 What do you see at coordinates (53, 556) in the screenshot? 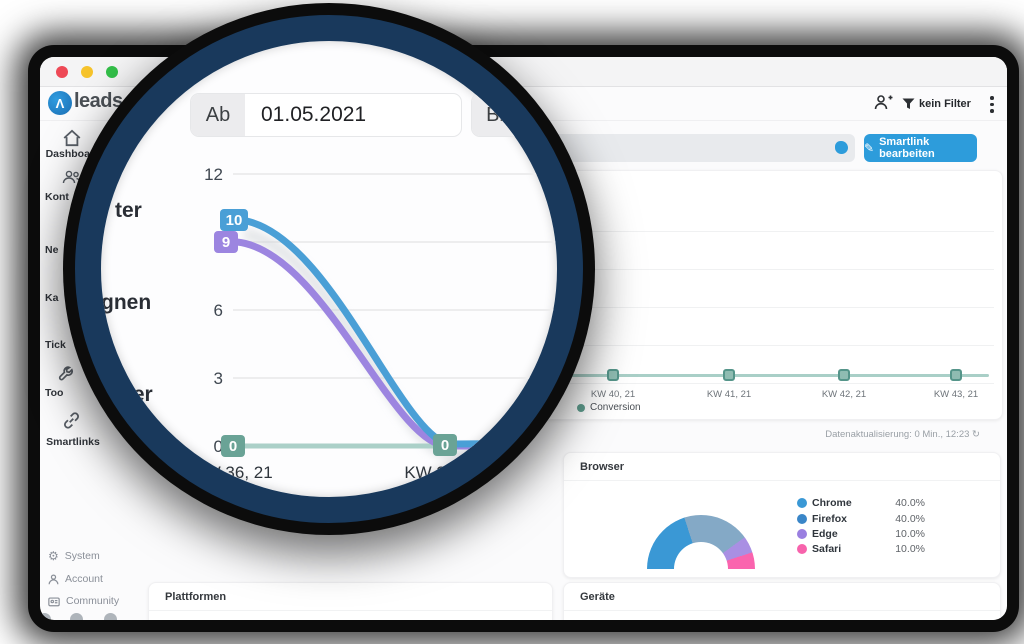
I see `gear-icon: ⚙` at bounding box center [53, 556].